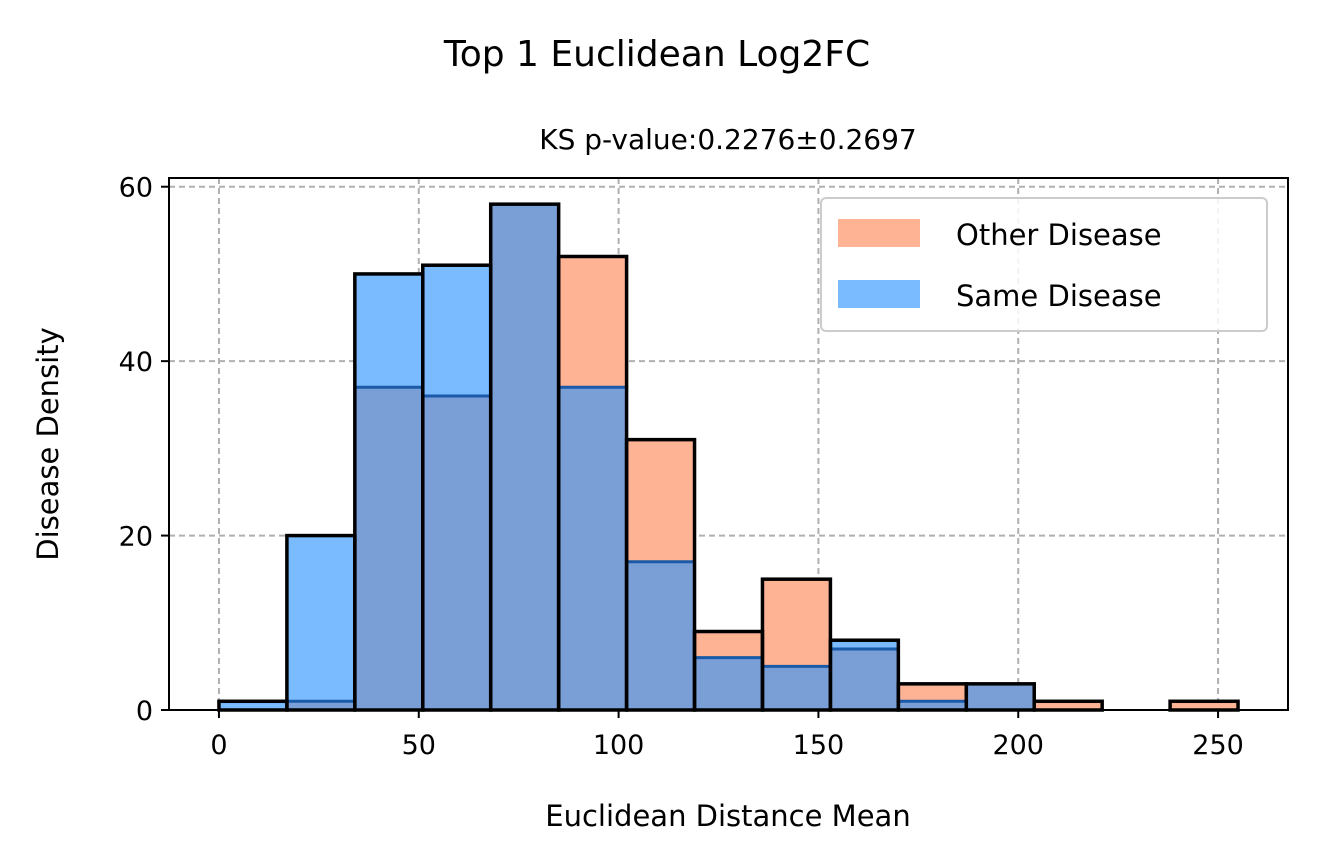 The height and width of the screenshot is (866, 1317). Describe the element at coordinates (727, 816) in the screenshot. I see `x-axis-label: Euclidean Distance Mean` at that location.